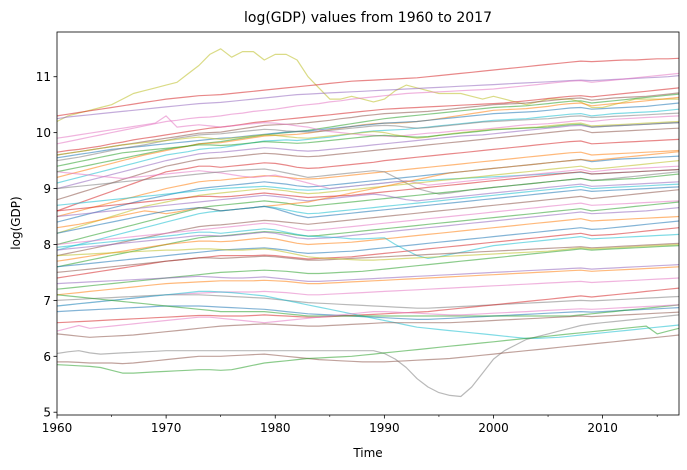 The height and width of the screenshot is (470, 687). Describe the element at coordinates (43, 77) in the screenshot. I see `y-tick-label-11: 11` at that location.